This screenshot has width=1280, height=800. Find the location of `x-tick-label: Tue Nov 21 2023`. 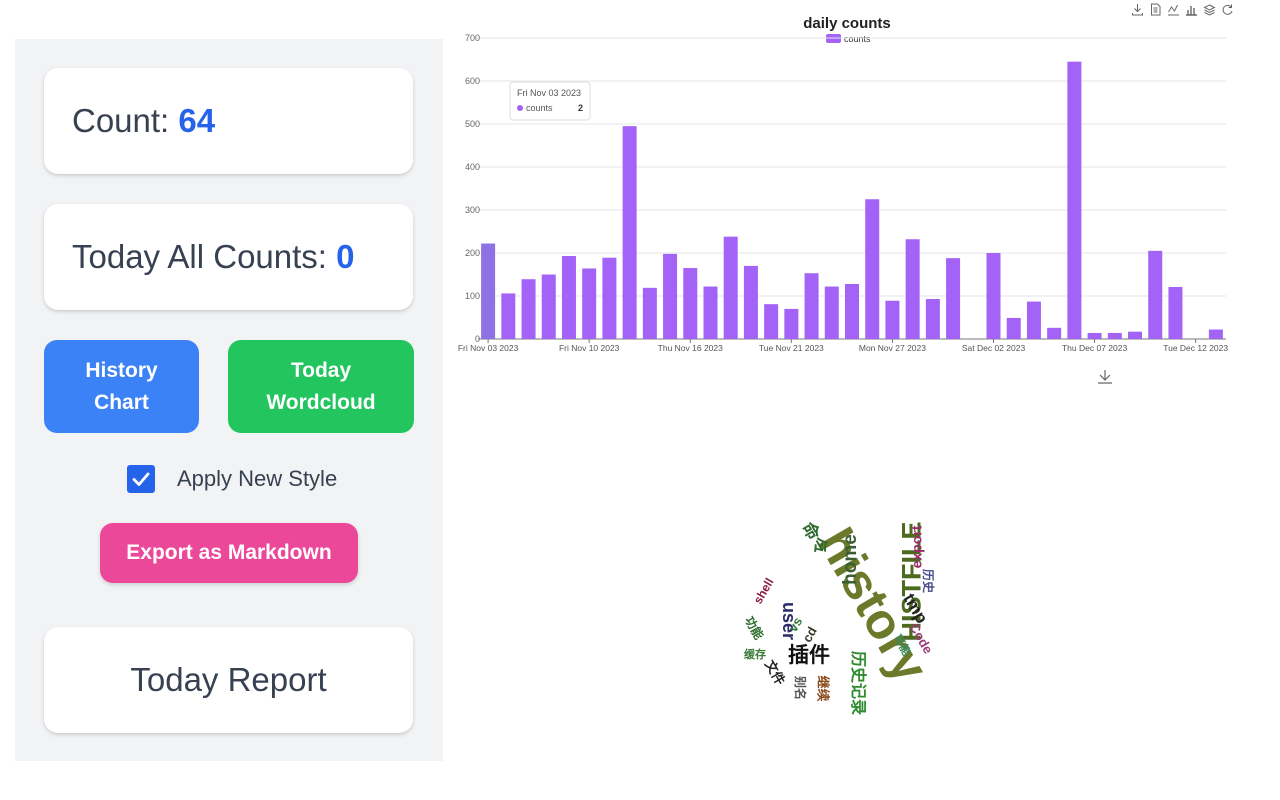

x-tick-label: Tue Nov 21 2023 is located at coordinates (791, 348).